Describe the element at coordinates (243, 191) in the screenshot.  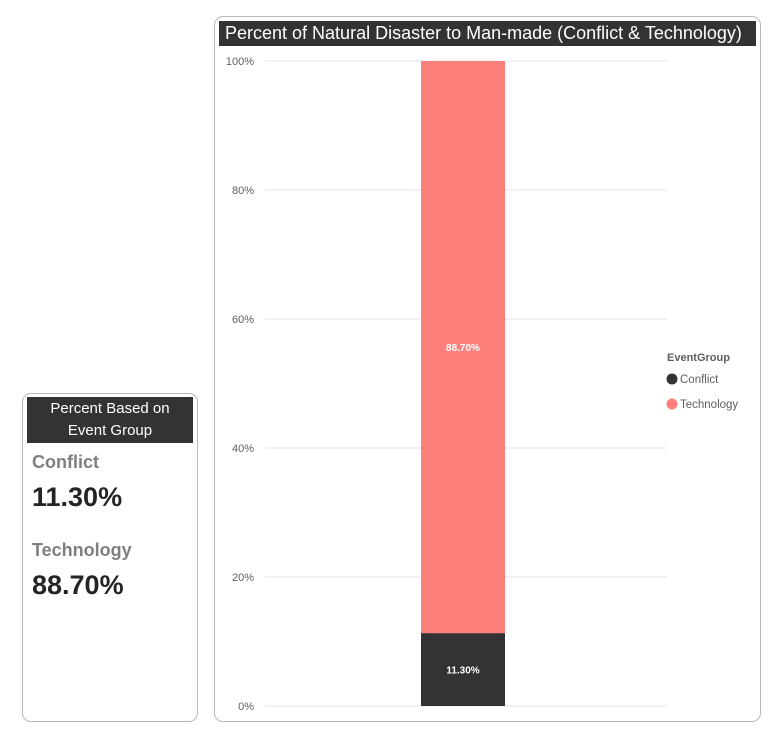
I see `y-tick-label: 80%` at that location.